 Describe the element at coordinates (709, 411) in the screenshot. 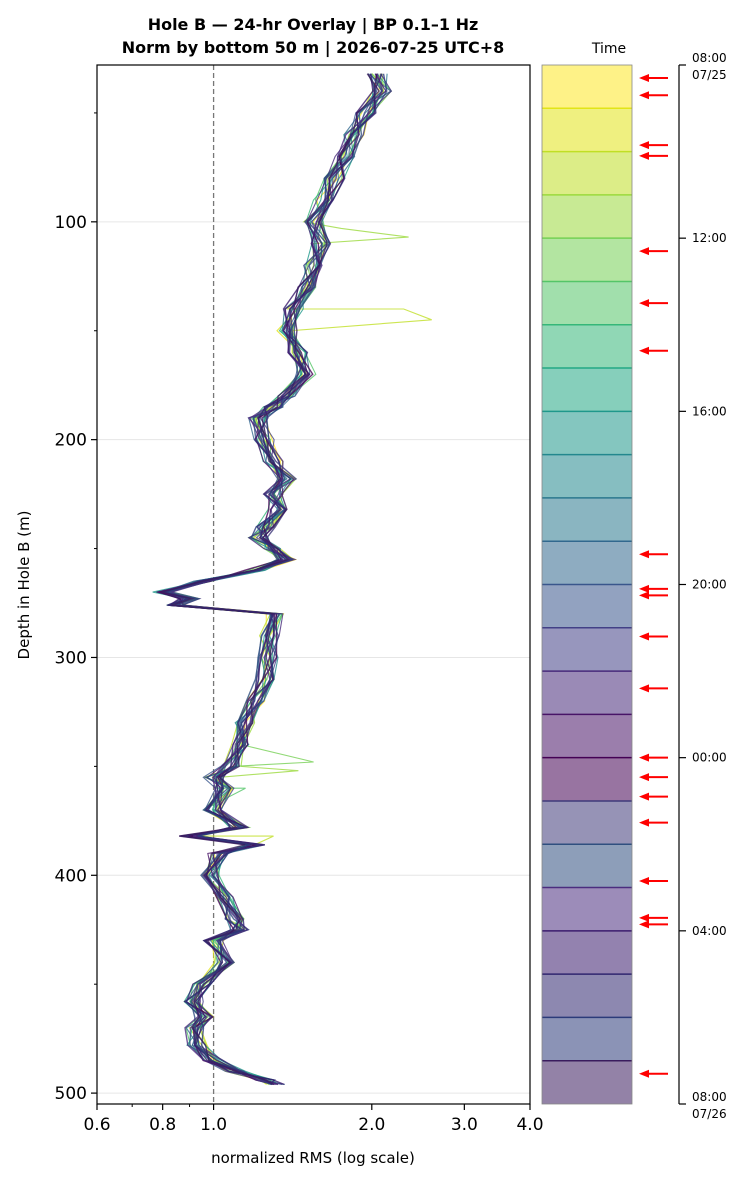

I see `time-tick-label: 16:00` at that location.